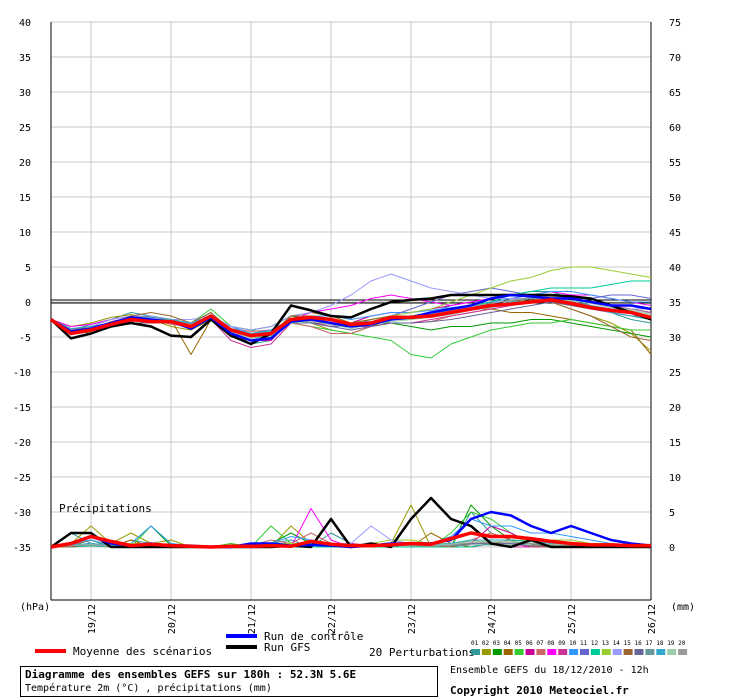 The height and width of the screenshot is (700, 740). What do you see at coordinates (682, 643) in the screenshot?
I see `perturbation-id-label: 20` at bounding box center [682, 643].